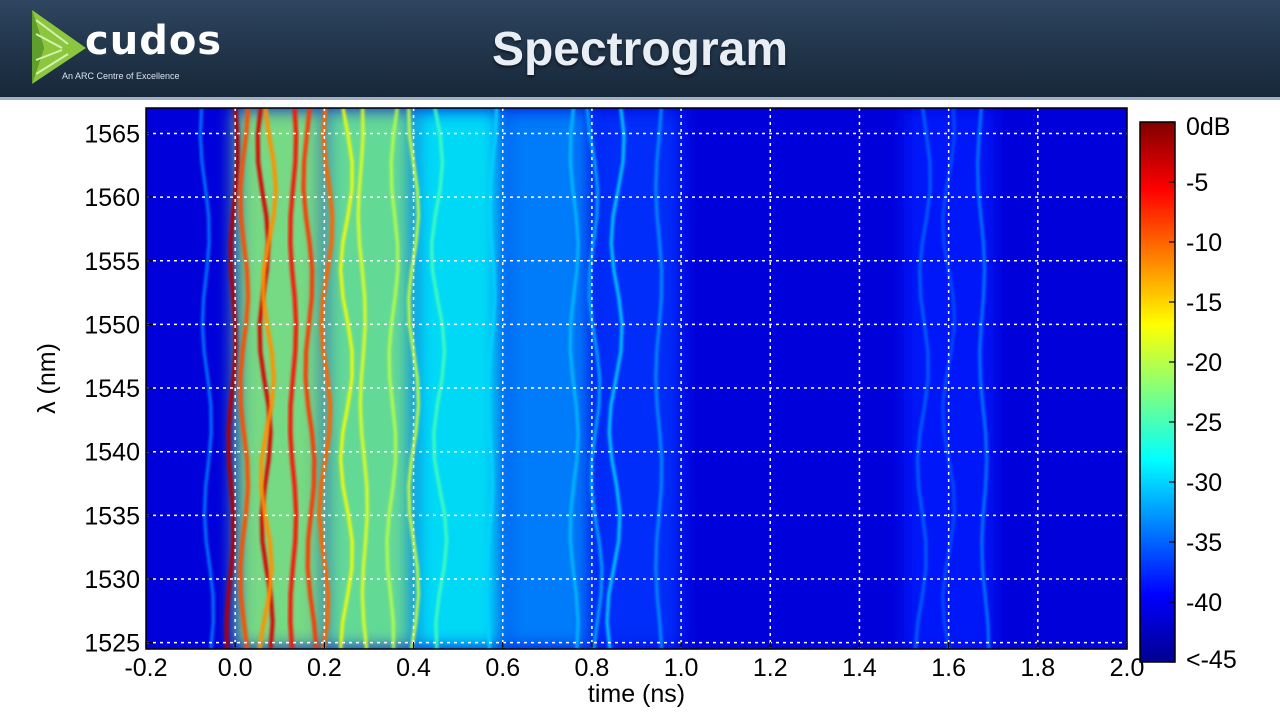  I want to click on x-tick-label: 0.6, so click(502, 668).